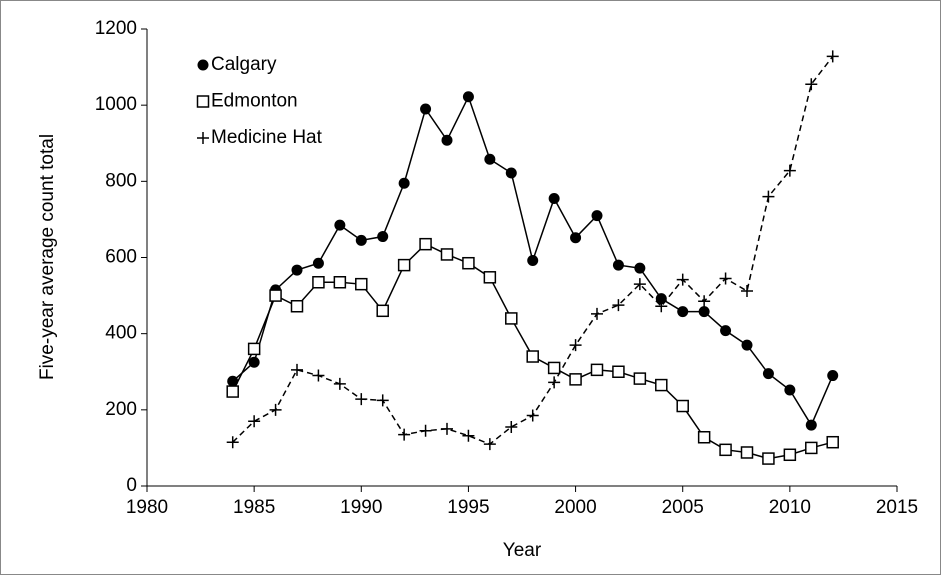 This screenshot has width=941, height=575. What do you see at coordinates (244, 64) in the screenshot?
I see `legend-label: Calgary` at bounding box center [244, 64].